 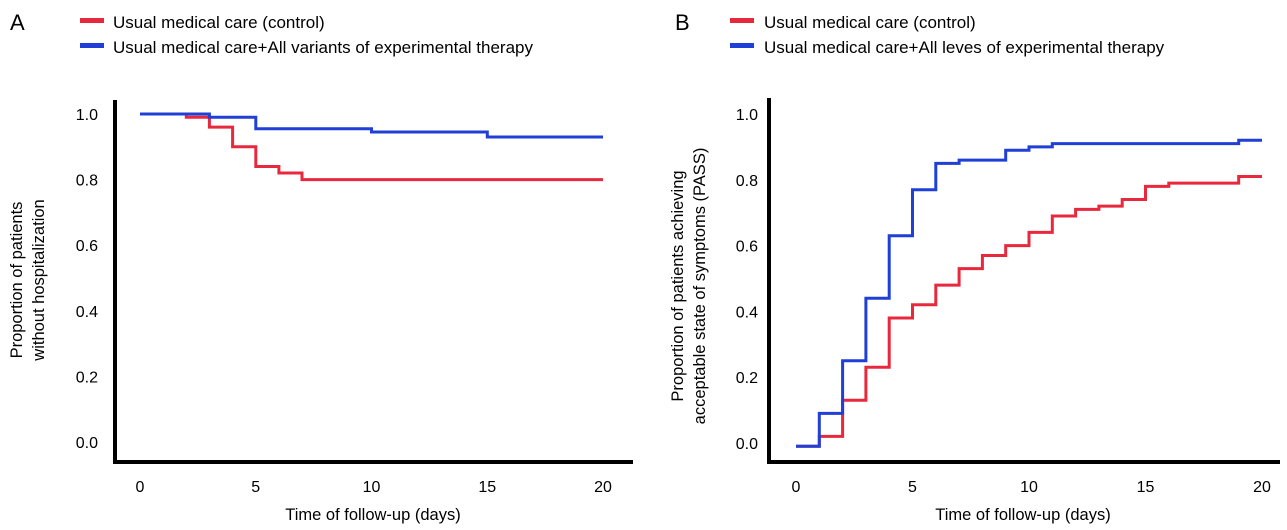 What do you see at coordinates (87, 181) in the screenshot?
I see `panel-a-y-tick-label: 0.8` at bounding box center [87, 181].